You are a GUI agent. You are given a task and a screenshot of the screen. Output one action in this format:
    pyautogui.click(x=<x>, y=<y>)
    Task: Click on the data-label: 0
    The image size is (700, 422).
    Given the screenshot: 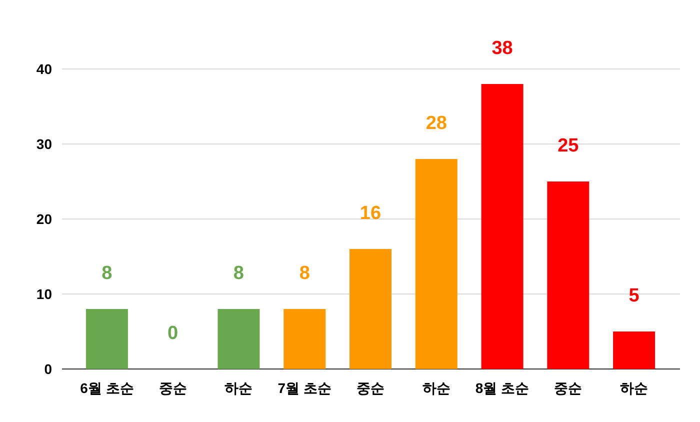 What is the action you would take?
    pyautogui.click(x=173, y=333)
    